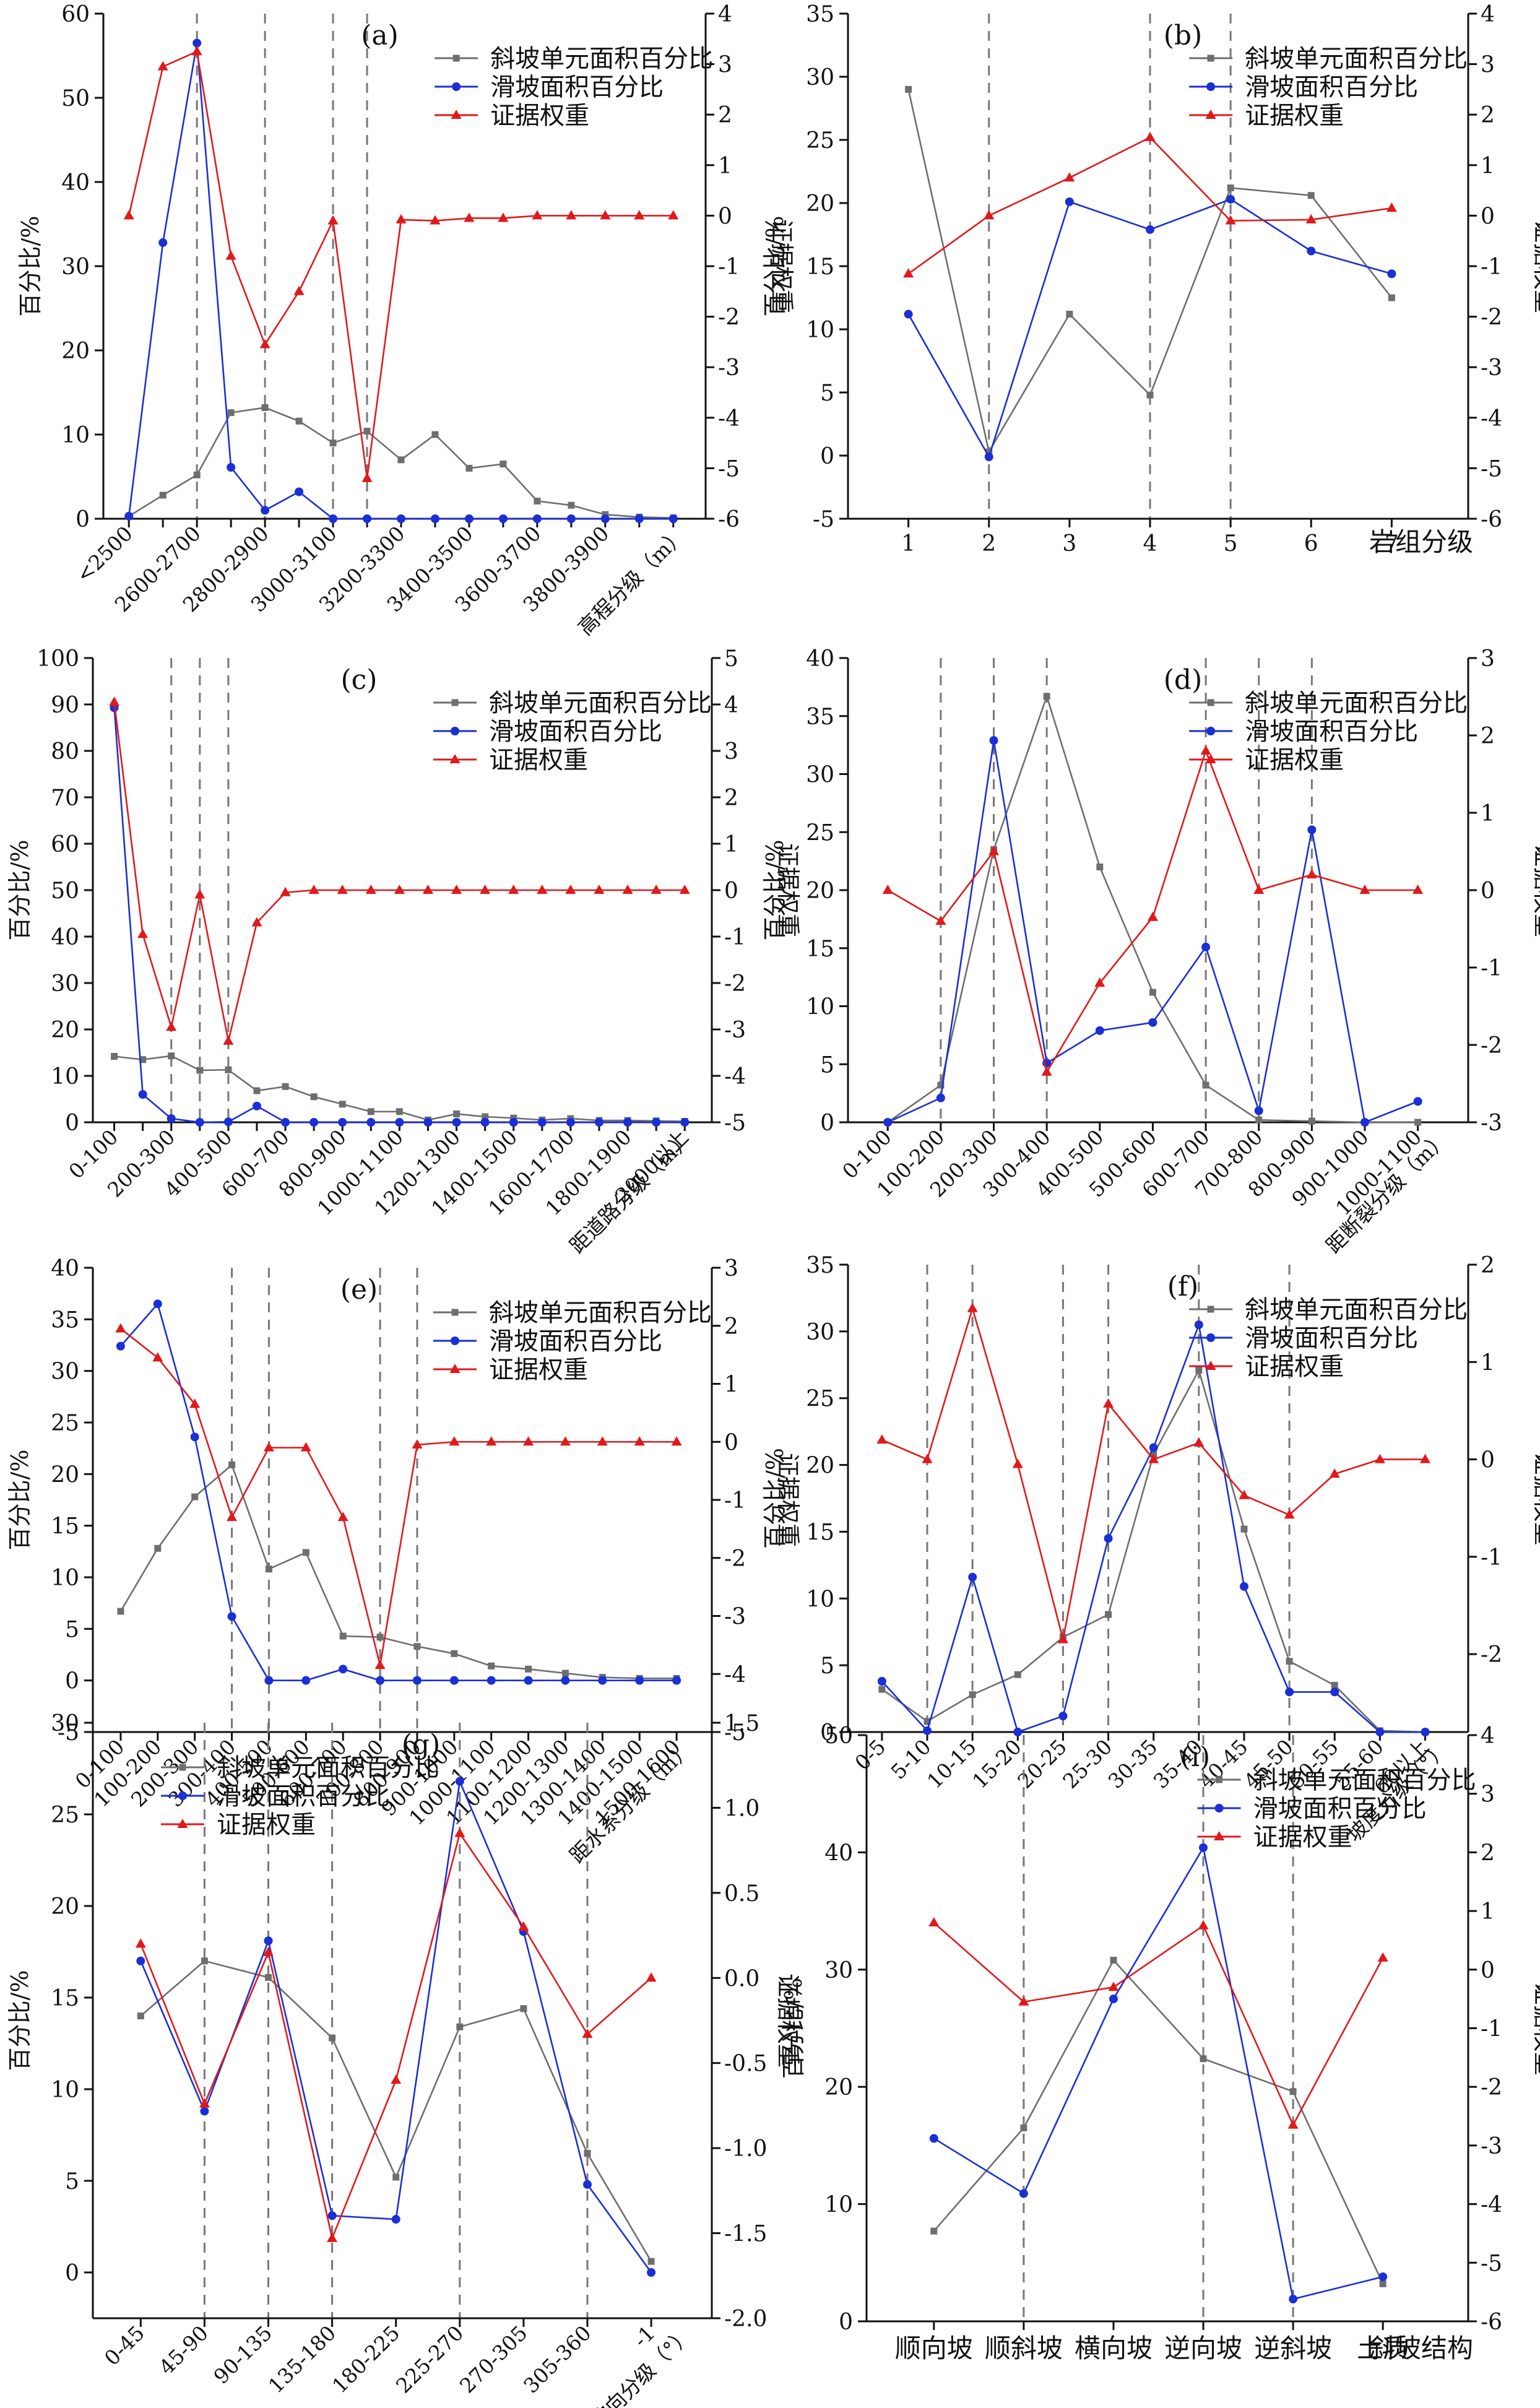 Image resolution: width=1540 pixels, height=2408 pixels. I want to click on series-line-circle, so click(1158, 2072).